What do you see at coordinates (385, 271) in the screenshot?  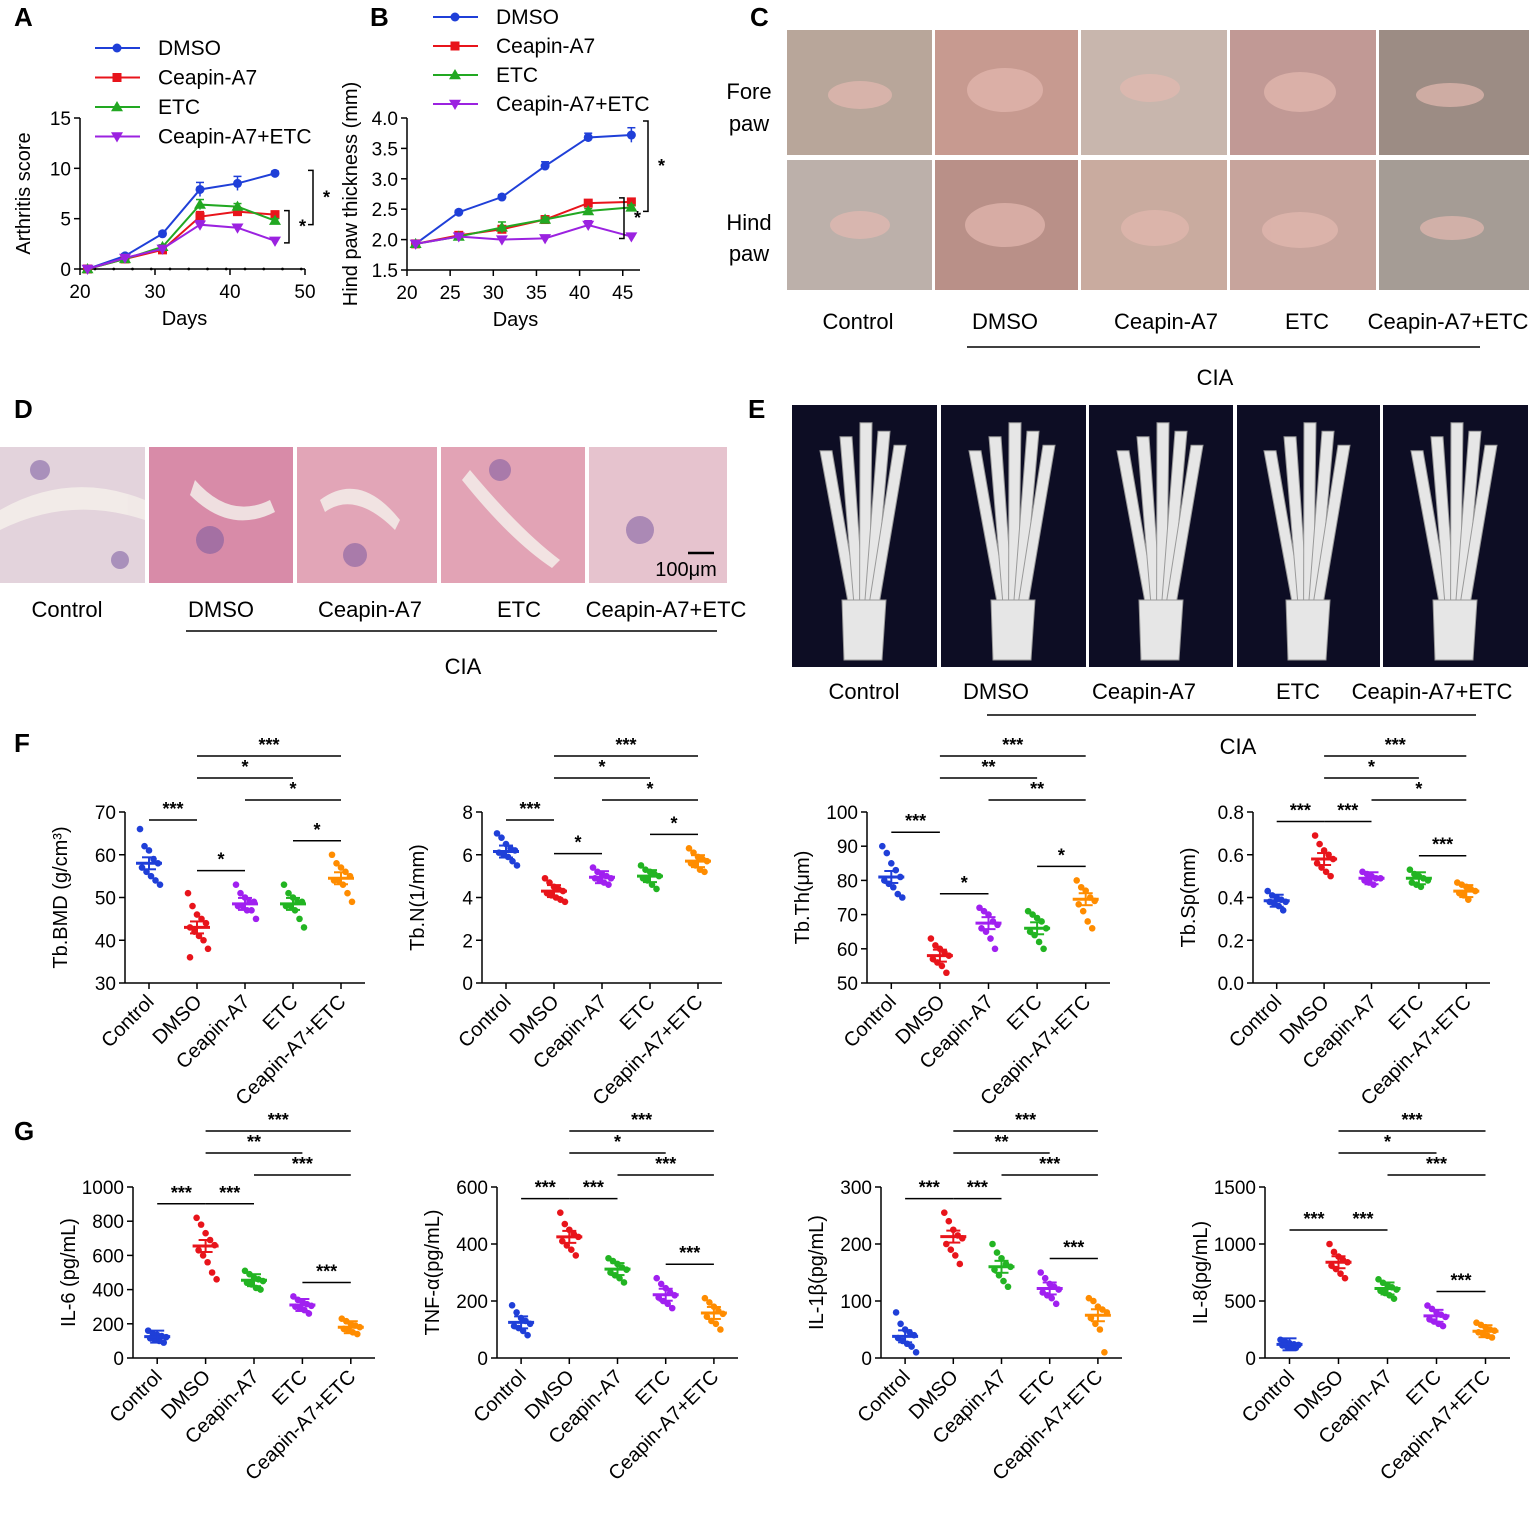 I see `y-tick-label: 1.5` at bounding box center [385, 271].